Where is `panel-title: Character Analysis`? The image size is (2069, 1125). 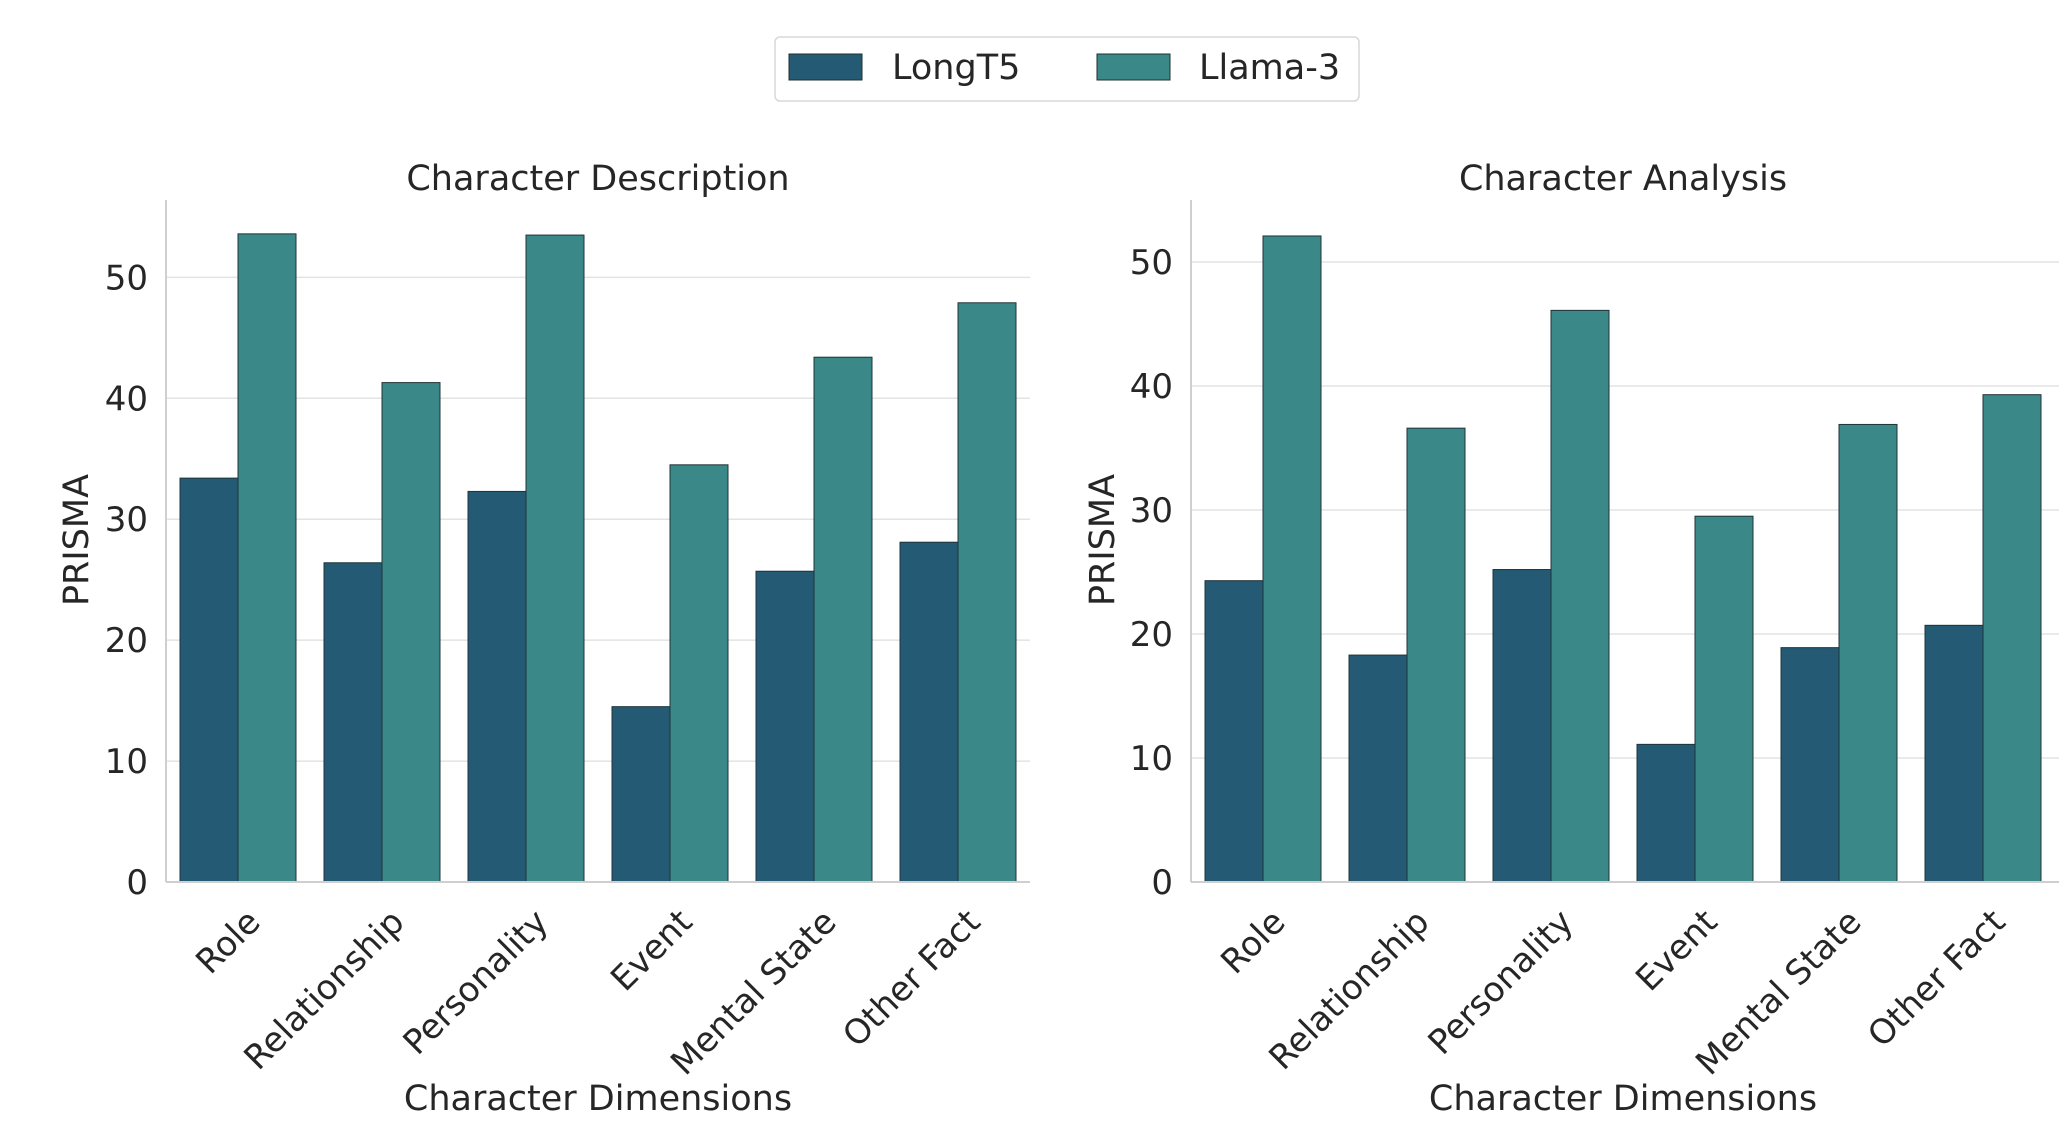
panel-title: Character Analysis is located at coordinates (1623, 179).